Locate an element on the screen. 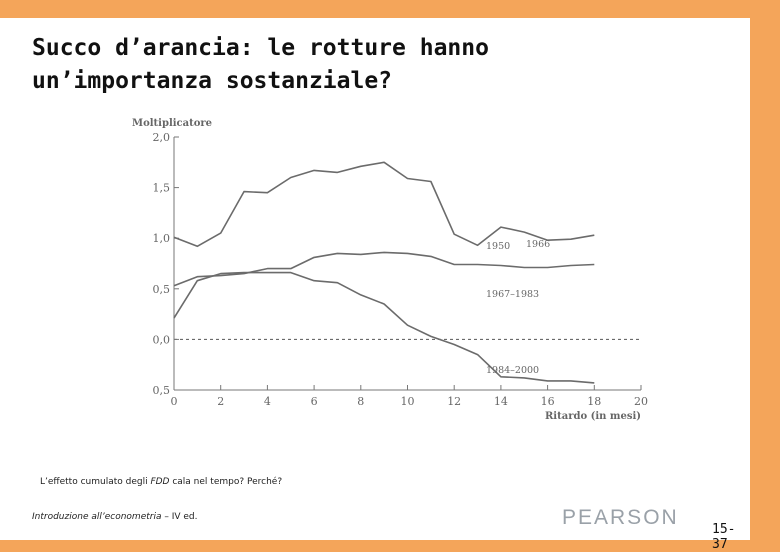  y-tick-label-3: 0,5 is located at coordinates (162, 289).